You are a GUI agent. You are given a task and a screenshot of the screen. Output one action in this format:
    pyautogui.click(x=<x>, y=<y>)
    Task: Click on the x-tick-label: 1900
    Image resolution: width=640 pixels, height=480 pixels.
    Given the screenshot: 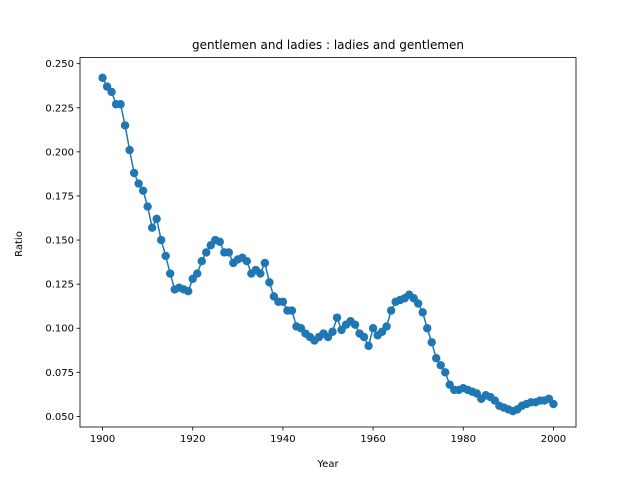 What is the action you would take?
    pyautogui.click(x=102, y=439)
    